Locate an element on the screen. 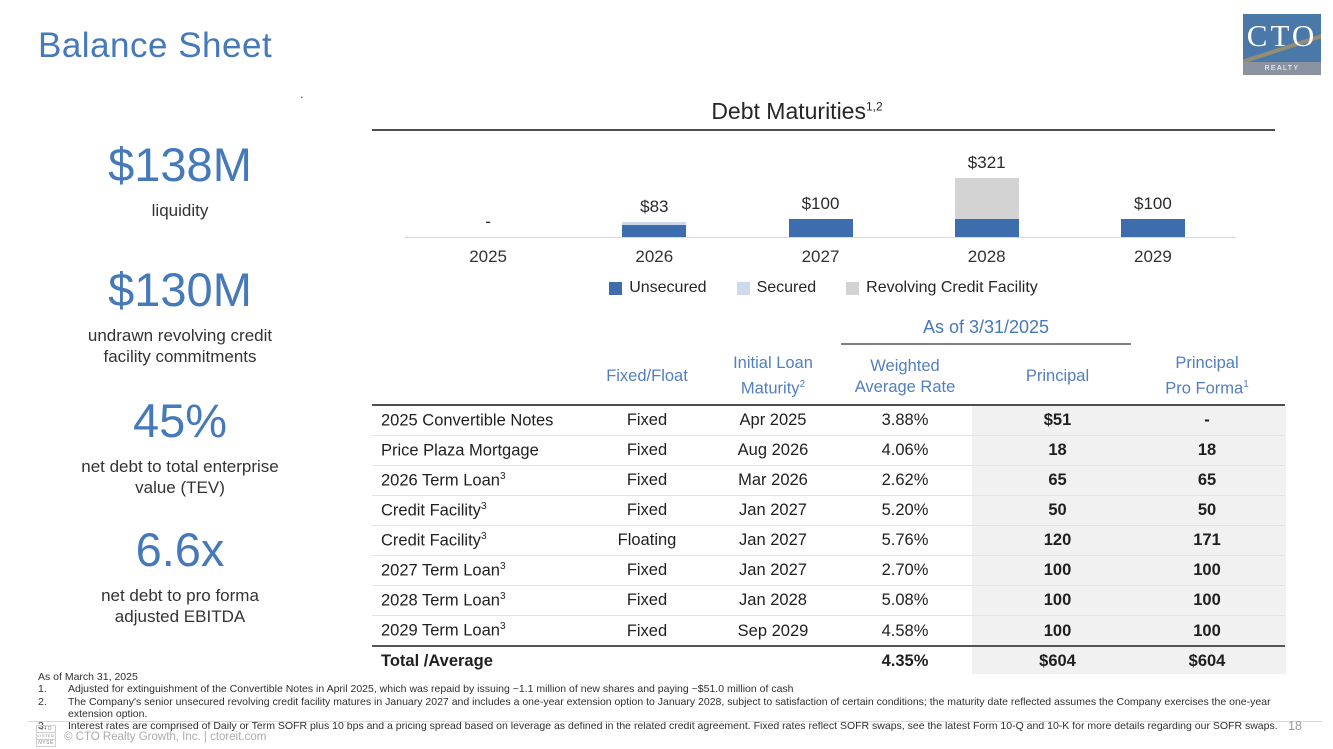  metric-label-line: facility commitments is located at coordinates (180, 356).